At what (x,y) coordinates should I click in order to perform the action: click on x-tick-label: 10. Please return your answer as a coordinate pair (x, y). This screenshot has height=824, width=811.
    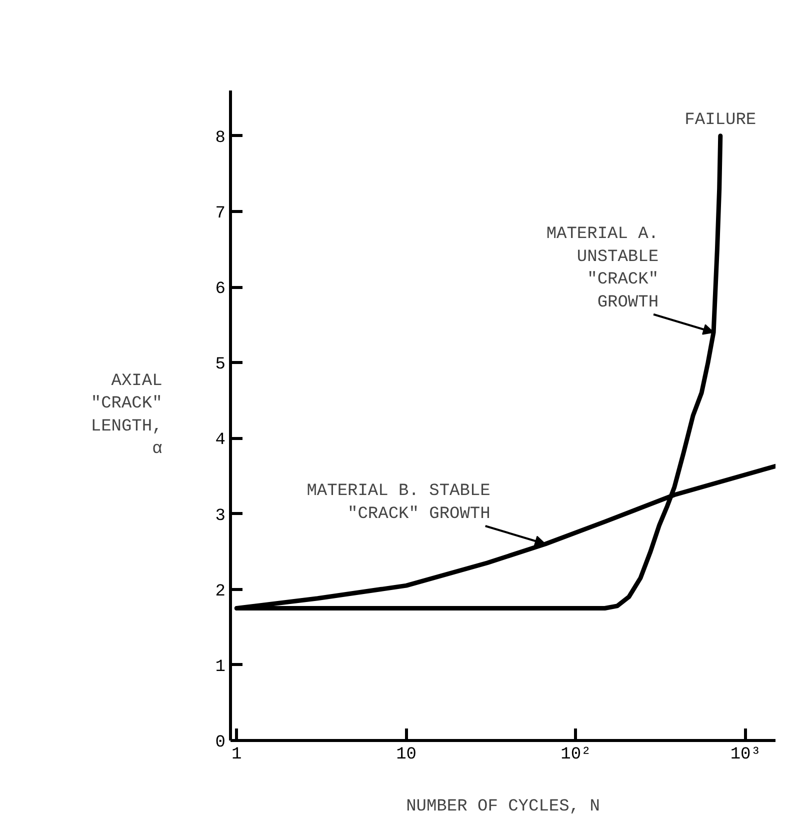
    Looking at the image, I should click on (406, 755).